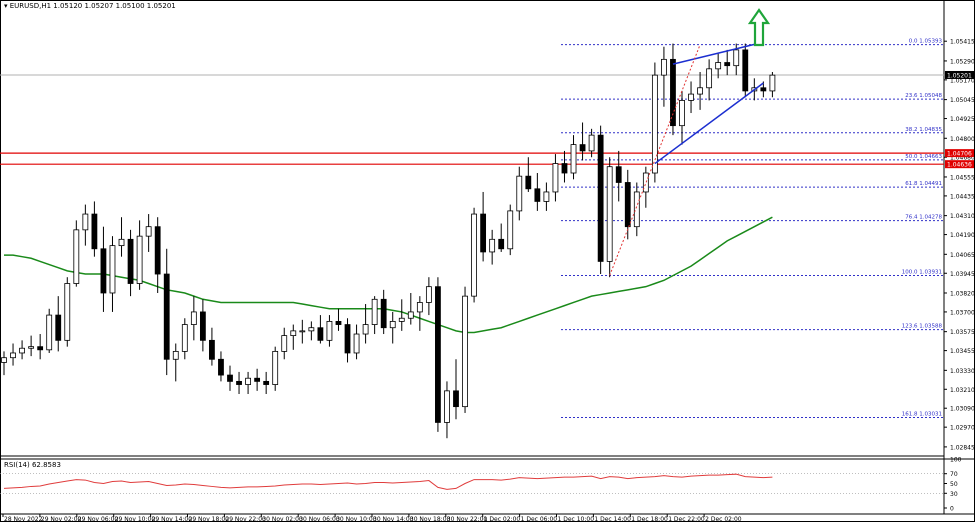 This screenshot has height=522, width=975. I want to click on price-tick-label: 1.03575, so click(962, 332).